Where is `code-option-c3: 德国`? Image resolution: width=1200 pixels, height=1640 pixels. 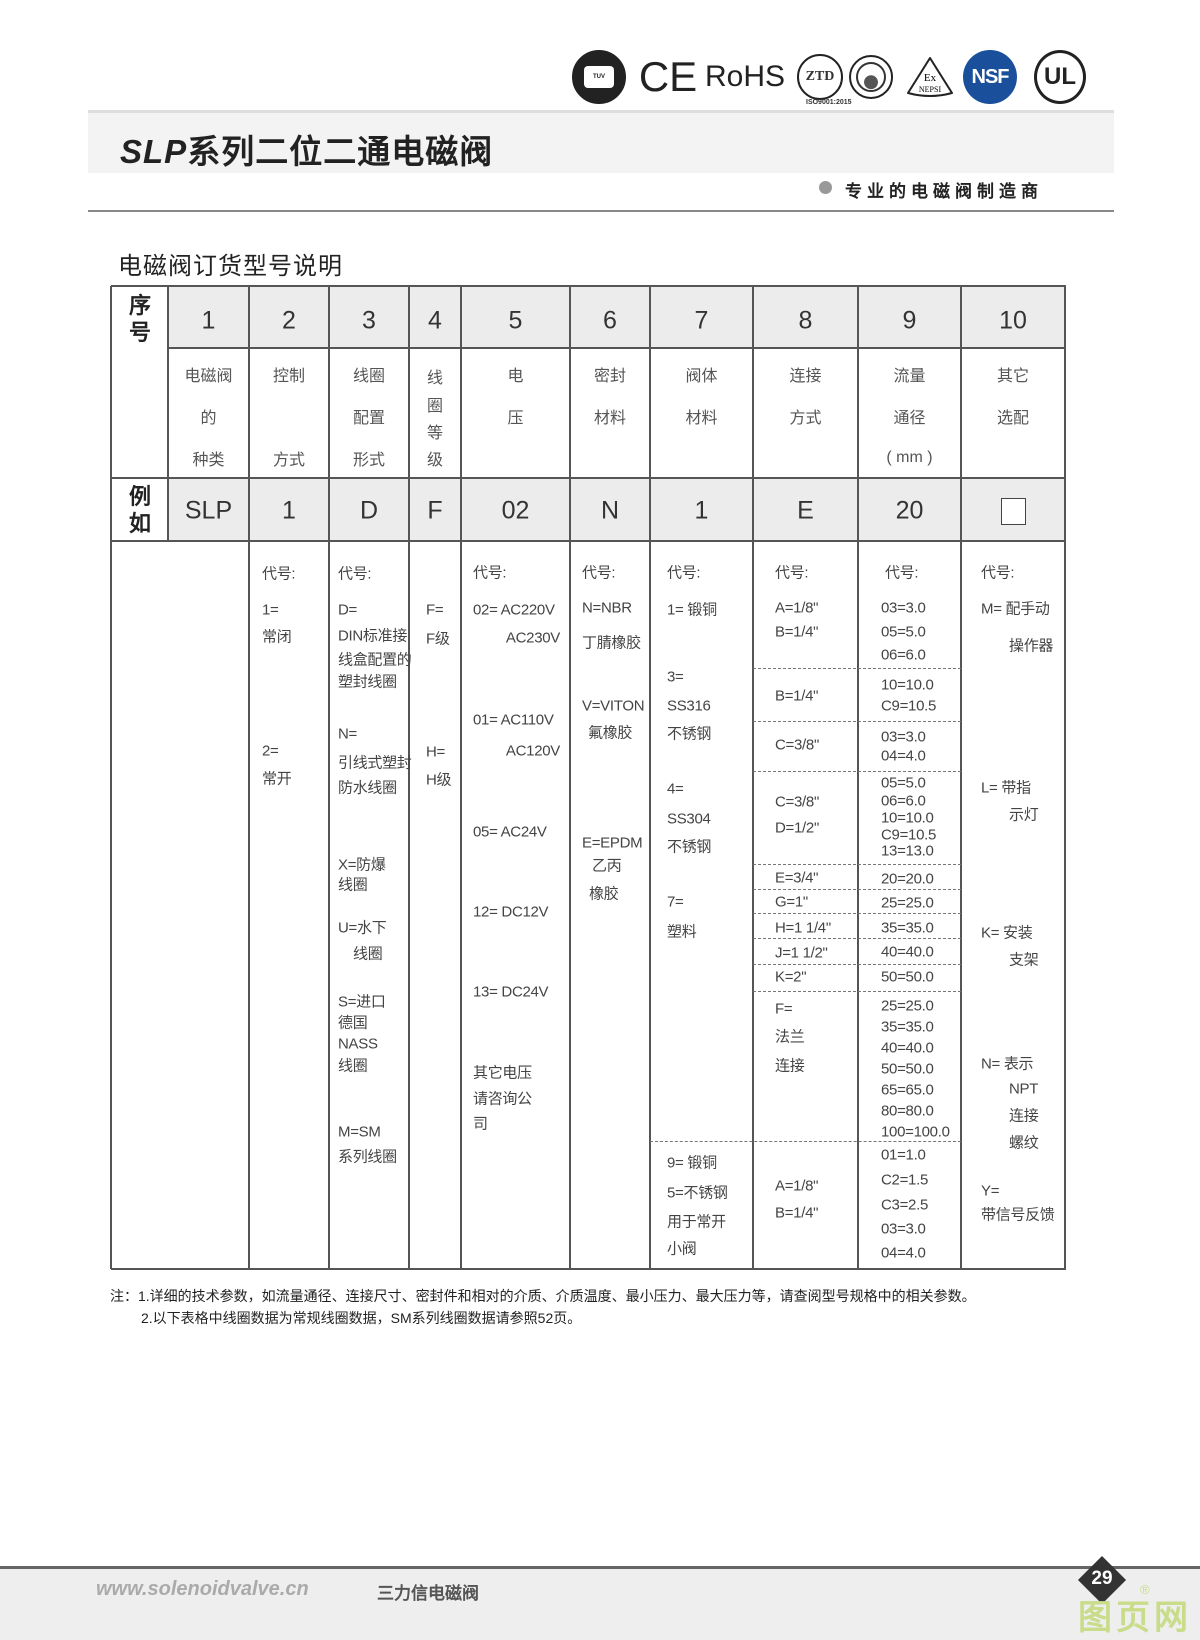 code-option-c3: 德国 is located at coordinates (353, 1023).